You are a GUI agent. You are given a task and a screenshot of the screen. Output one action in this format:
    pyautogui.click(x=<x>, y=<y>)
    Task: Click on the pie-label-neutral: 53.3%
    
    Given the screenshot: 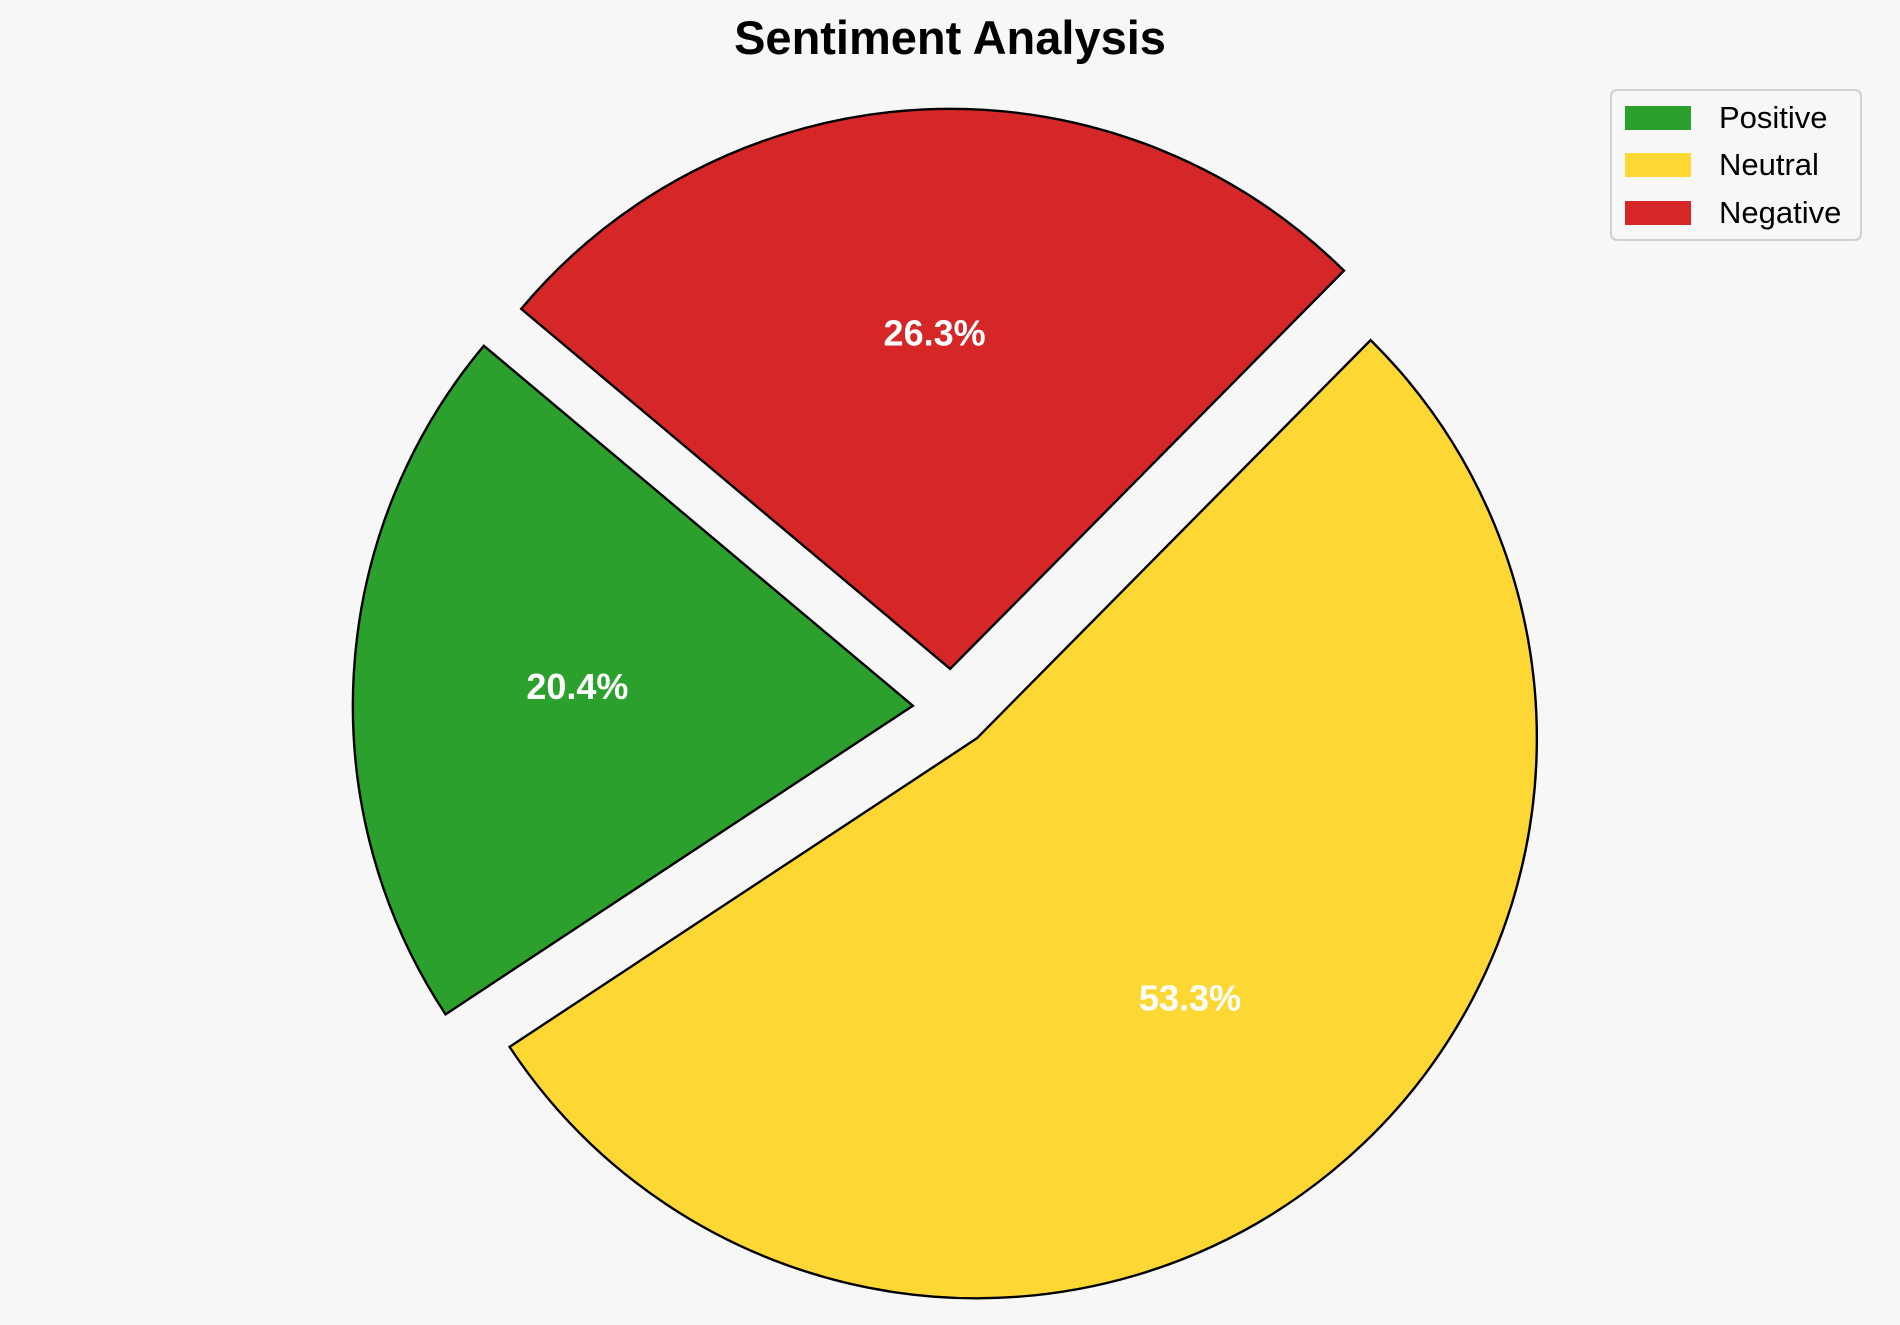 What is the action you would take?
    pyautogui.click(x=1190, y=998)
    